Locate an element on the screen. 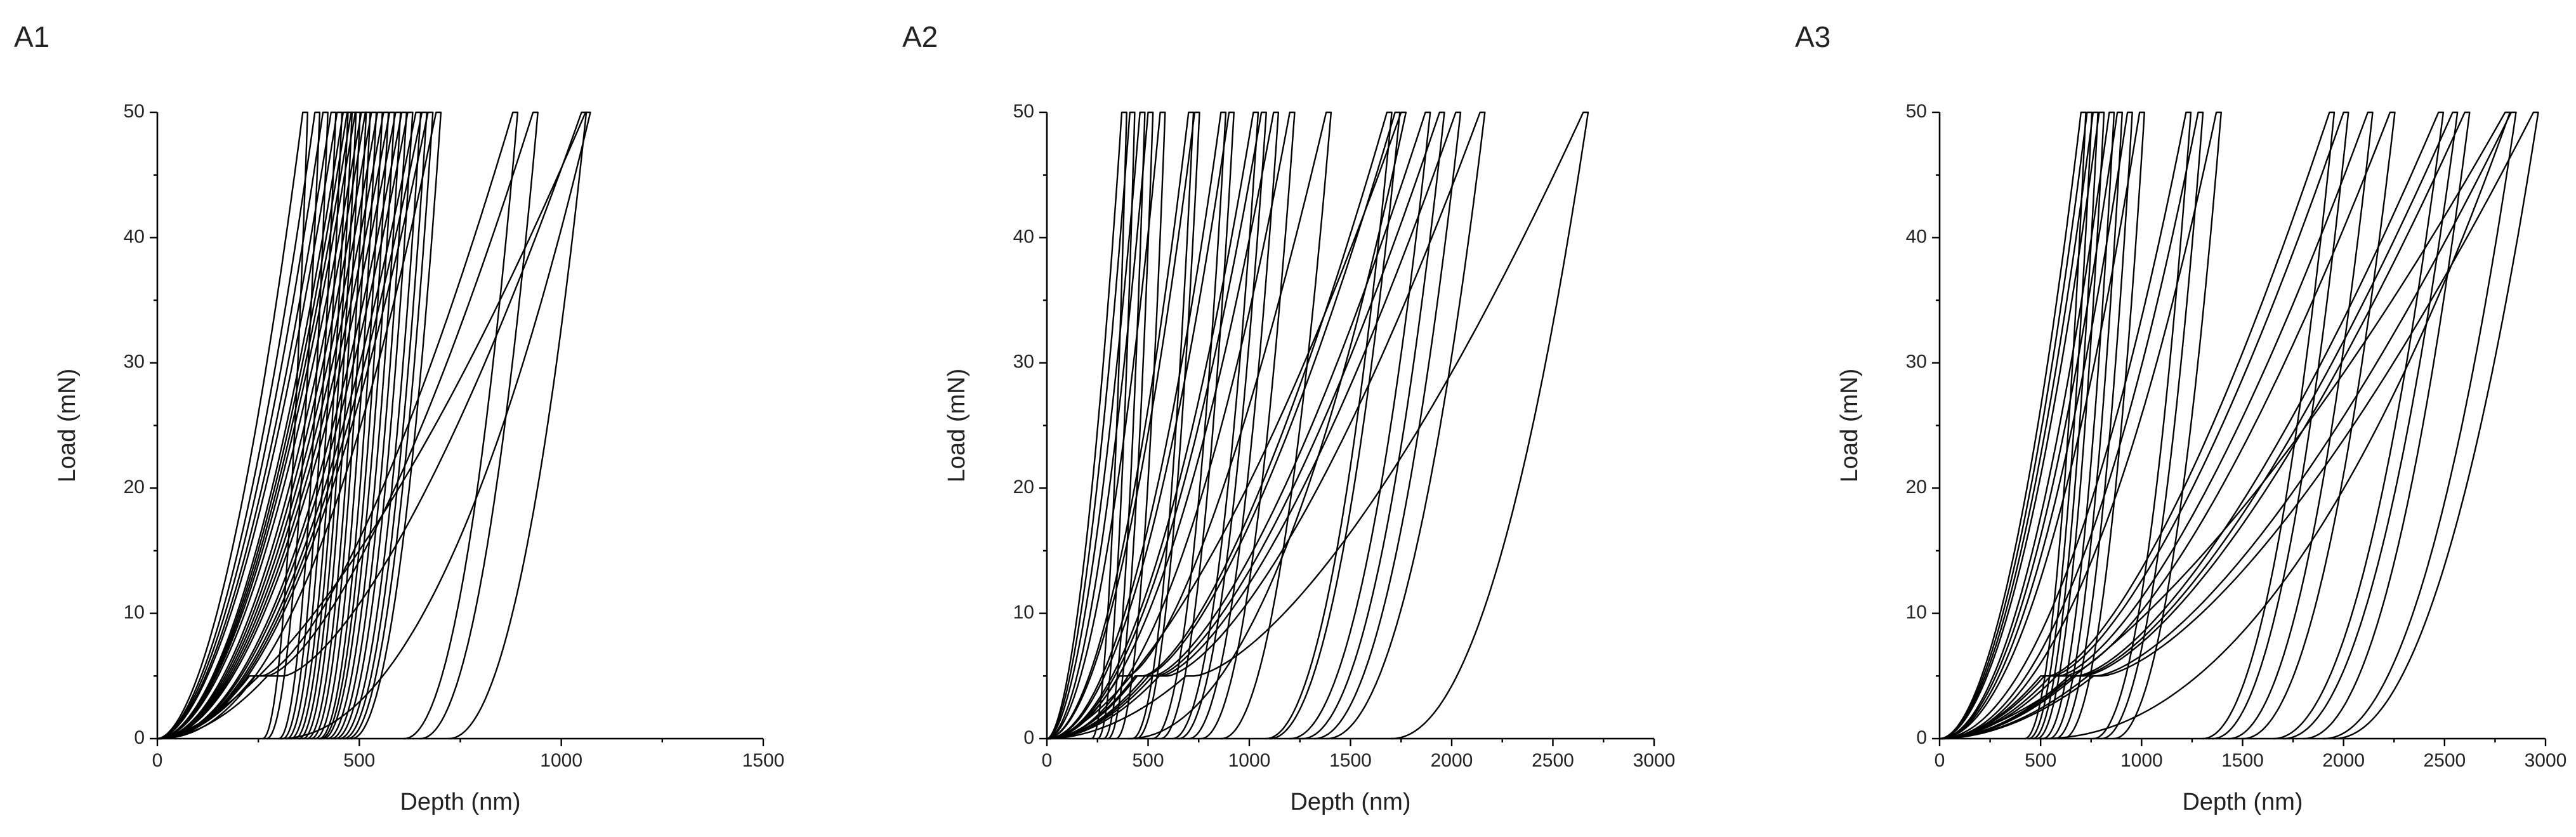 This screenshot has height=837, width=2576. panel-label: A2 is located at coordinates (920, 36).